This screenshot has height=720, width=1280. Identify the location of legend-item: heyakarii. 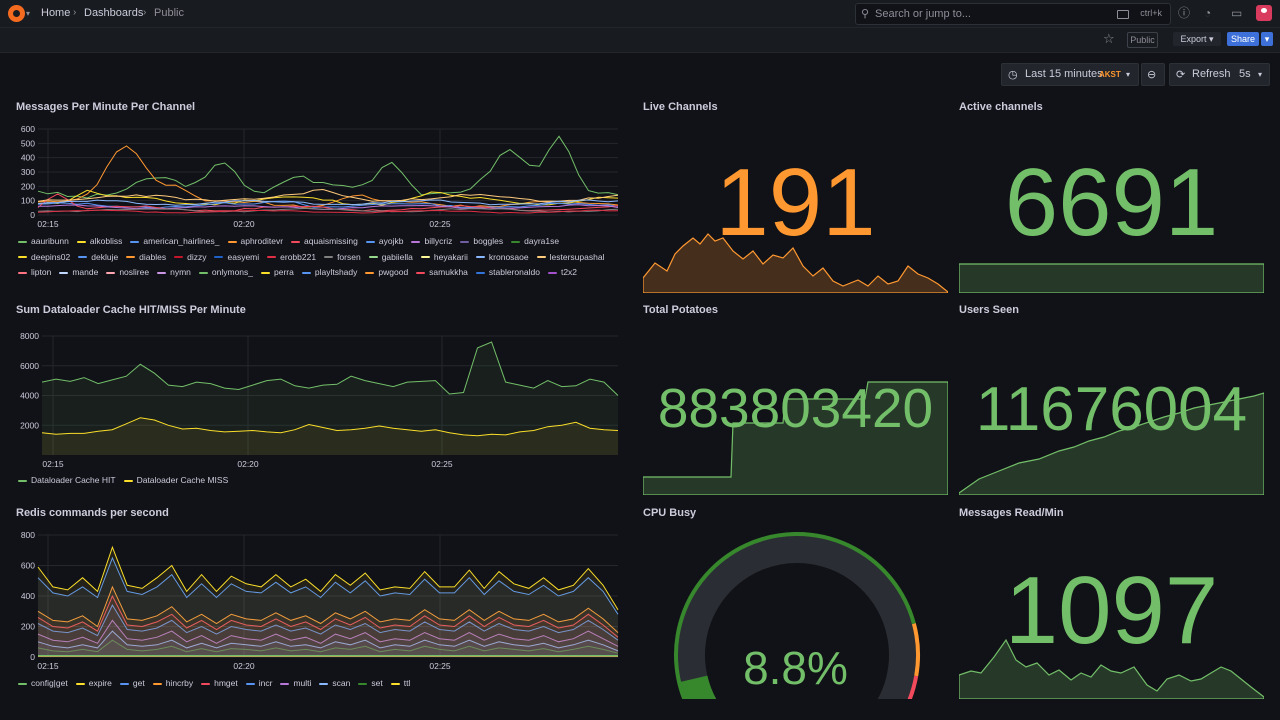
(444, 258).